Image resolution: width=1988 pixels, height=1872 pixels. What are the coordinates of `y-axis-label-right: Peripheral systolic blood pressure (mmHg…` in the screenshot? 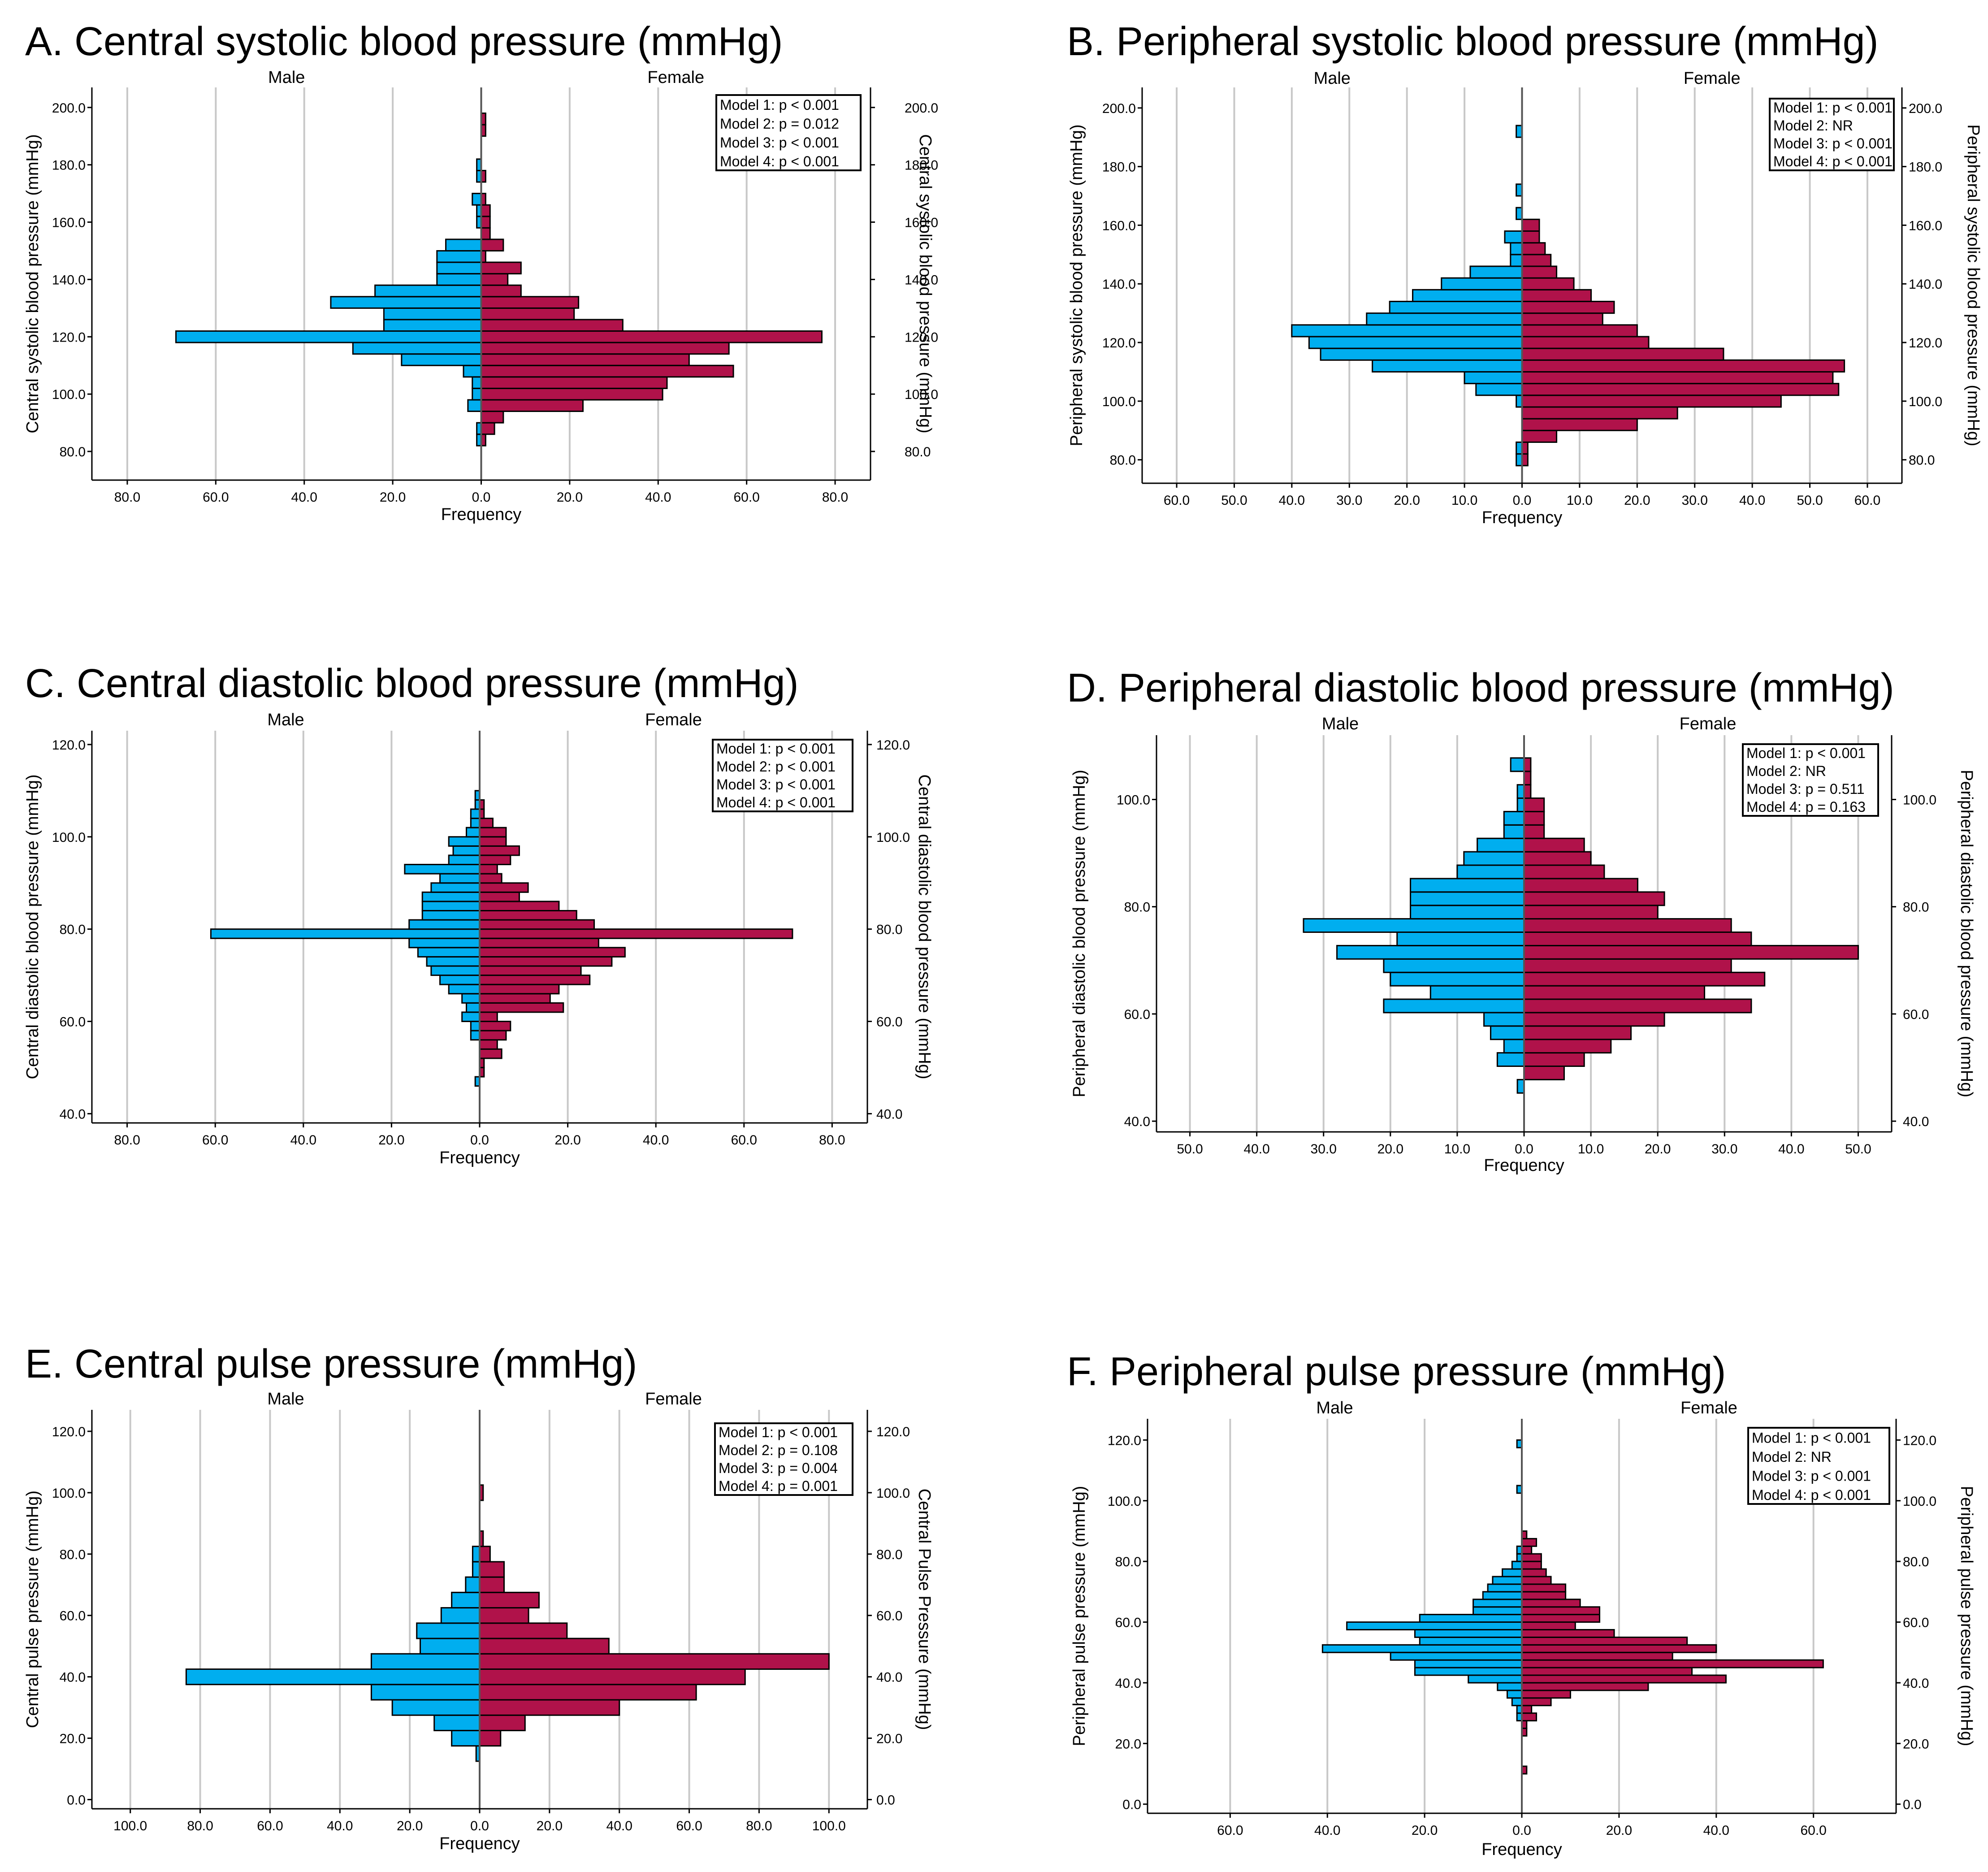 It's located at (1973, 285).